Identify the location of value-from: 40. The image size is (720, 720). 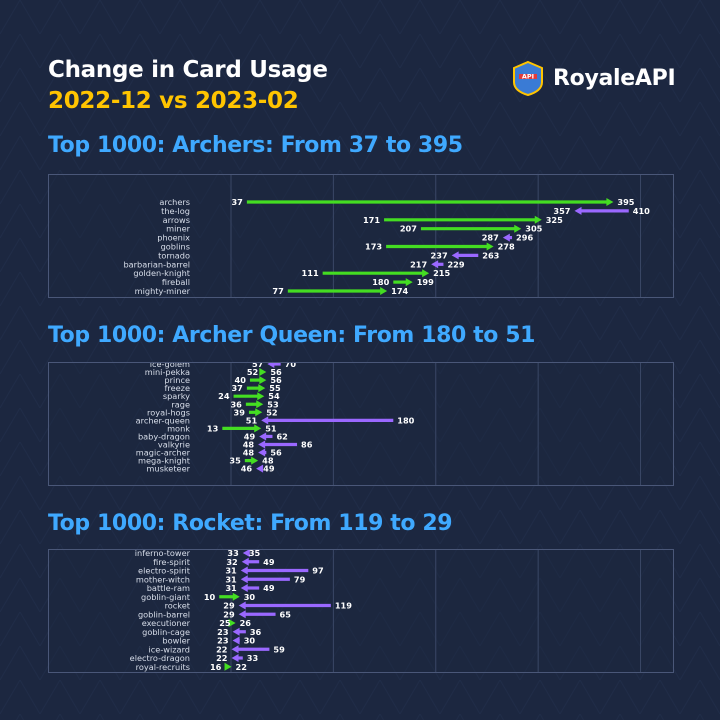
(241, 380).